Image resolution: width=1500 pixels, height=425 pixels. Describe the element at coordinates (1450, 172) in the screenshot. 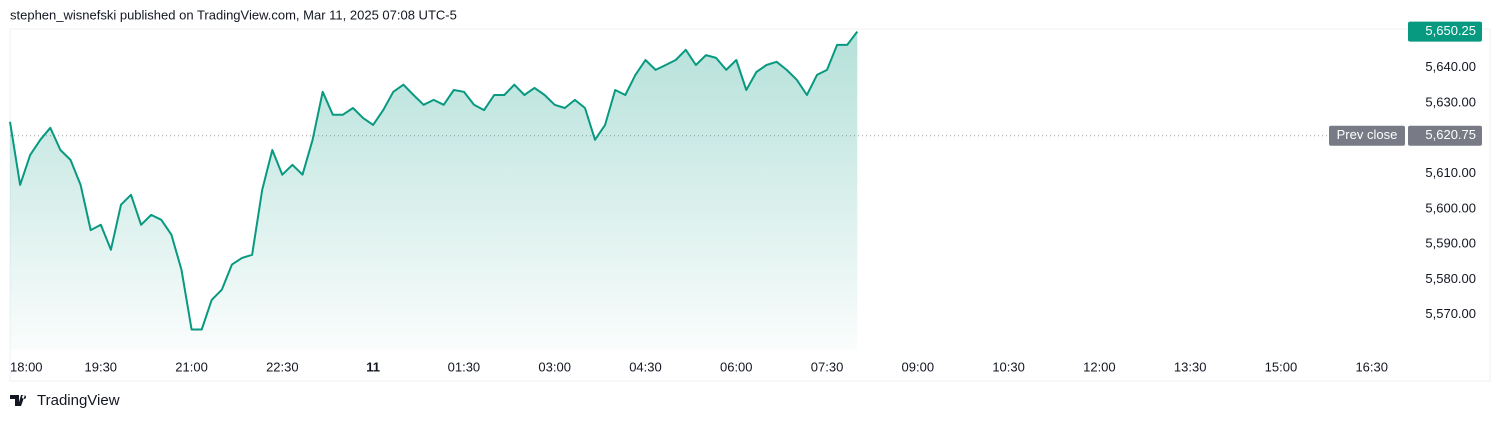

I see `y-tick-label: 5,610.00` at that location.